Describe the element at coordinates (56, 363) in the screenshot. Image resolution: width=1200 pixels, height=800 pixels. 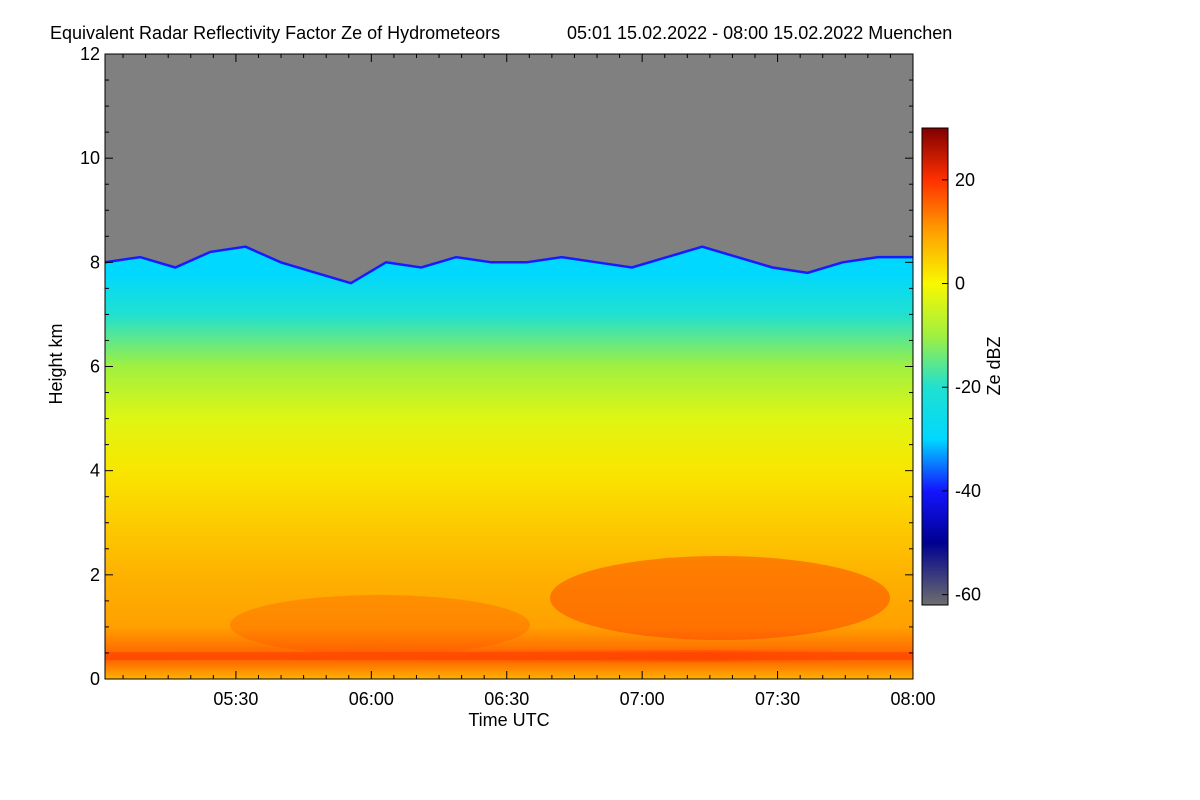
I see `y-axis-label: Height km` at that location.